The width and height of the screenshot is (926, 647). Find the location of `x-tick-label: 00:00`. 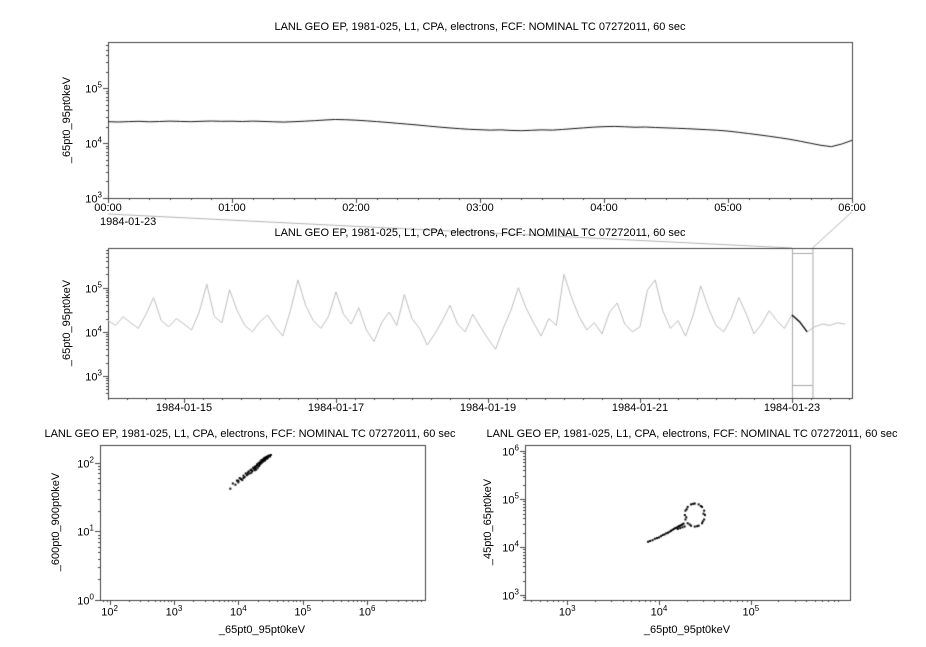

x-tick-label: 00:00 is located at coordinates (108, 208).